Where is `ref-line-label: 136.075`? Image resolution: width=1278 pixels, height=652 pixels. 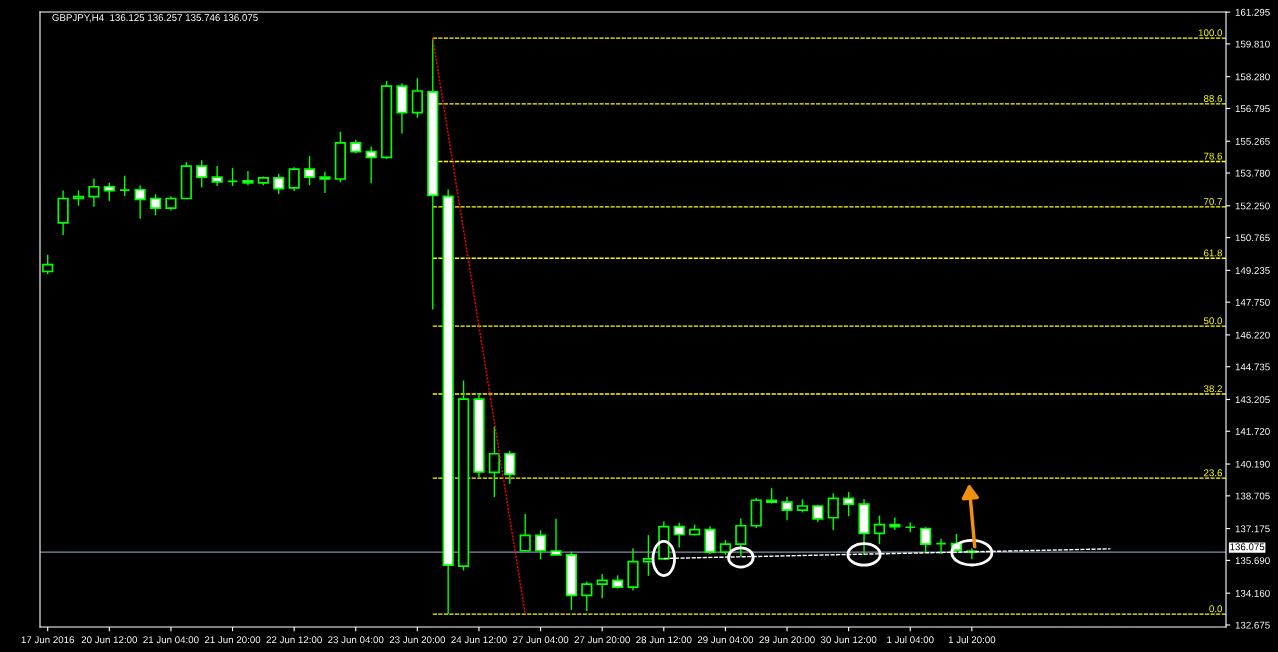 ref-line-label: 136.075 is located at coordinates (1247, 547).